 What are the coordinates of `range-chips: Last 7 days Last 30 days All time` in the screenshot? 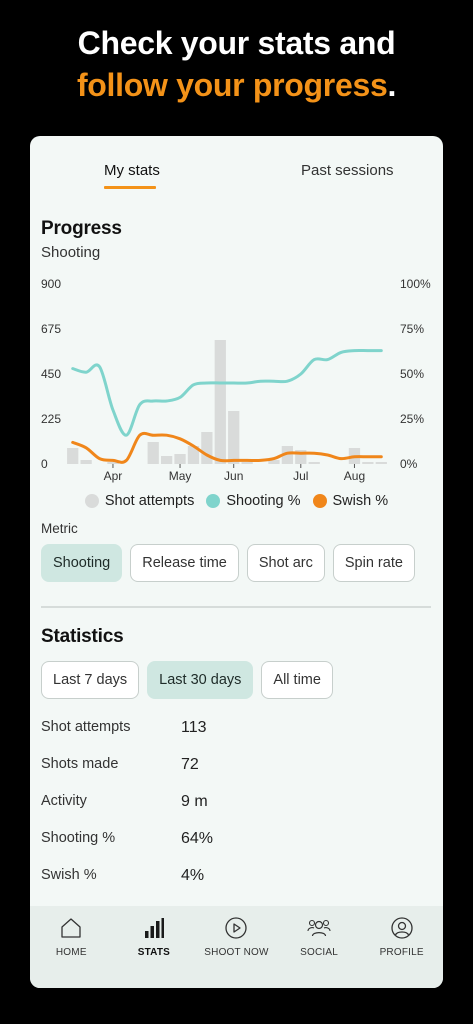 It's located at (187, 680).